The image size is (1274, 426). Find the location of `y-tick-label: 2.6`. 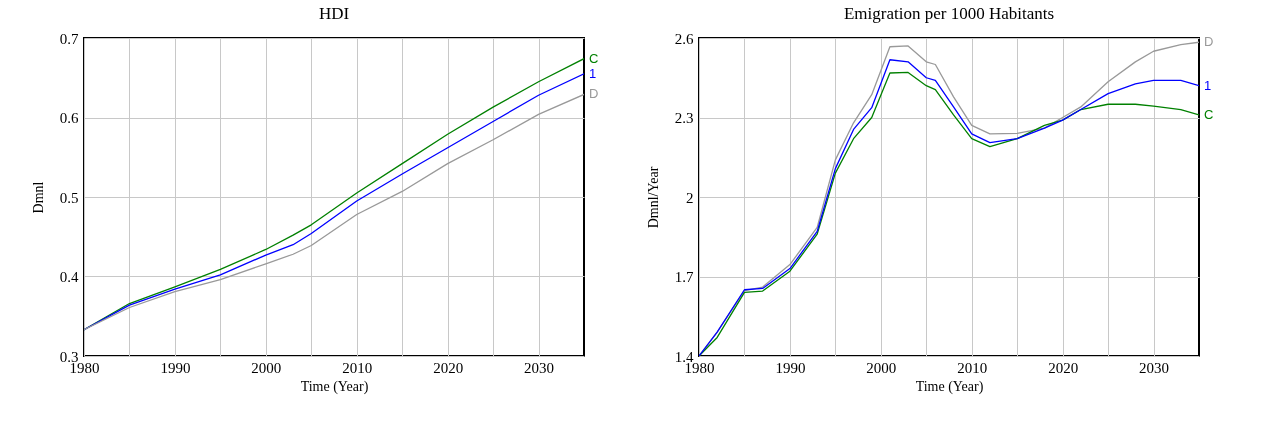

y-tick-label: 2.6 is located at coordinates (684, 38).